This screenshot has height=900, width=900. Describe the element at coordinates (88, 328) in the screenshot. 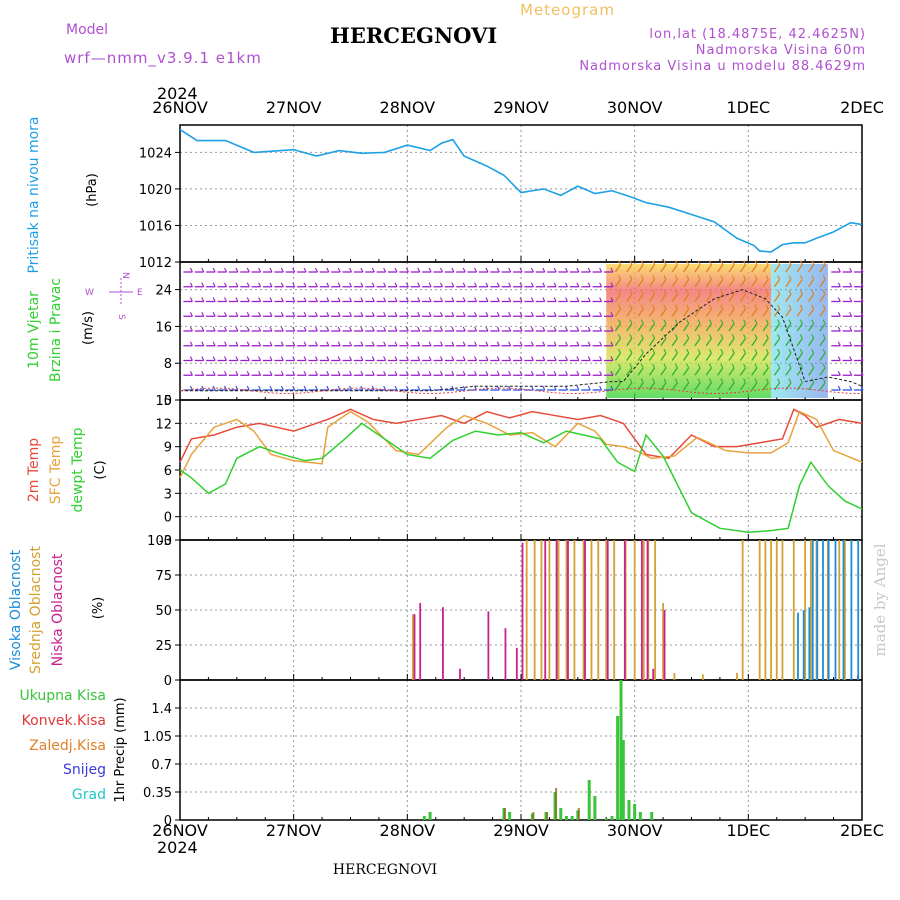

I see `wind-unit-label: (m/s)` at that location.